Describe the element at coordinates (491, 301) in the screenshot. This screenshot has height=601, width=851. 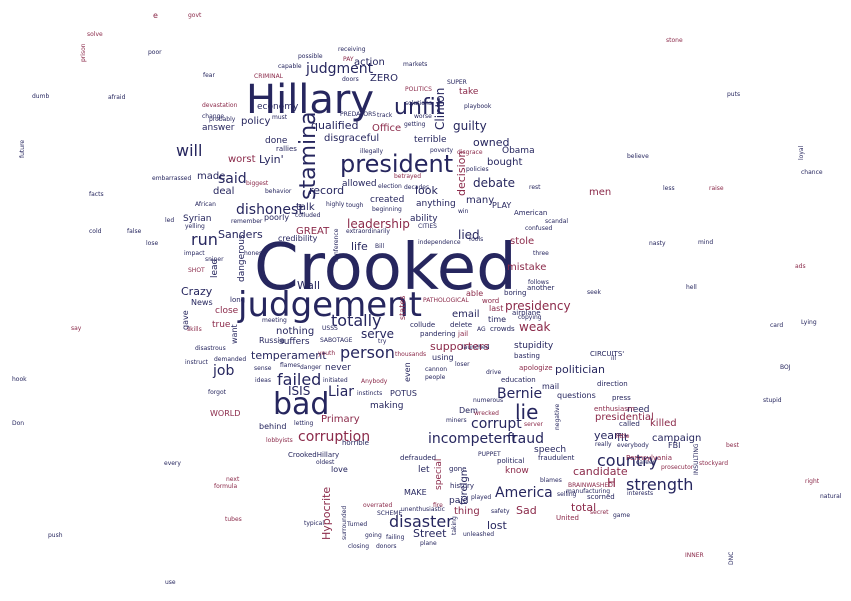
I see `word-word: word` at that location.